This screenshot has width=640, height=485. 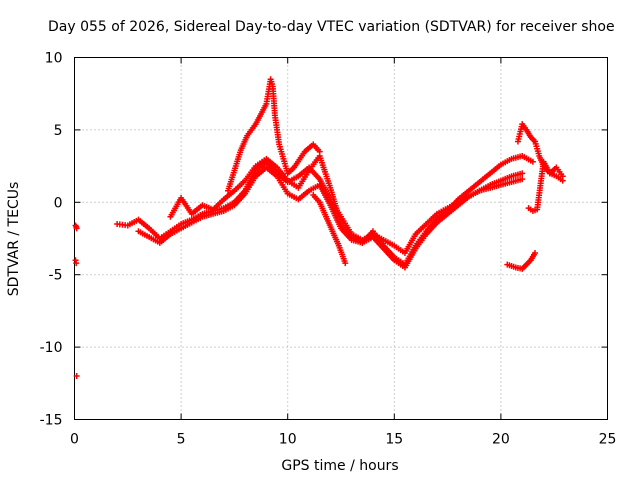 I want to click on x-tick-label: 15, so click(x=394, y=440).